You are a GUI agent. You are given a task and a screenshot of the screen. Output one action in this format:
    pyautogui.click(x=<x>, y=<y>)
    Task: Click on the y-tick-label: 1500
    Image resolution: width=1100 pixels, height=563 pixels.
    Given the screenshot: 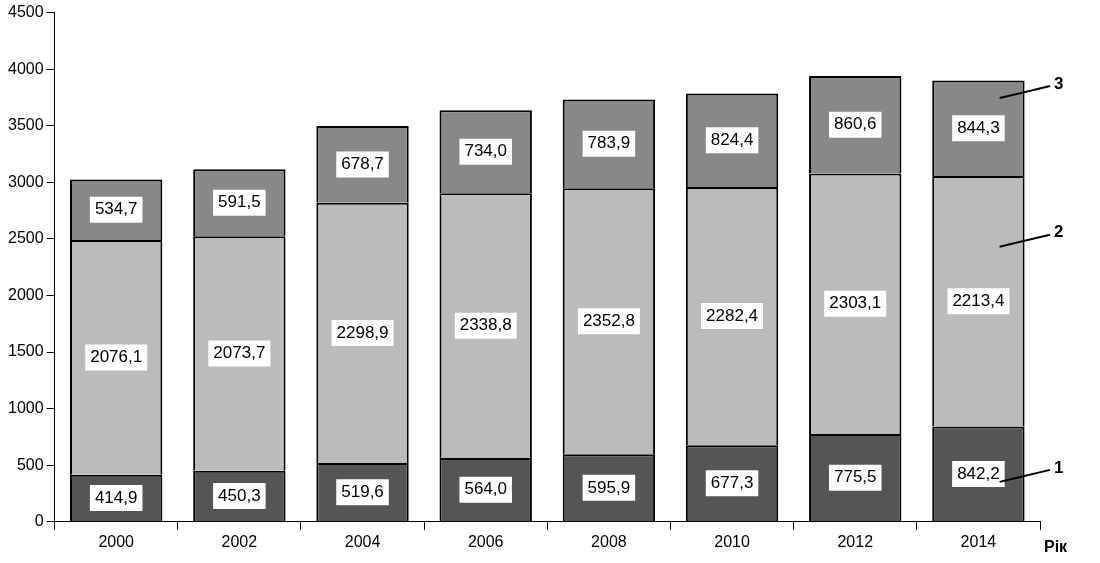 What is the action you would take?
    pyautogui.click(x=26, y=351)
    